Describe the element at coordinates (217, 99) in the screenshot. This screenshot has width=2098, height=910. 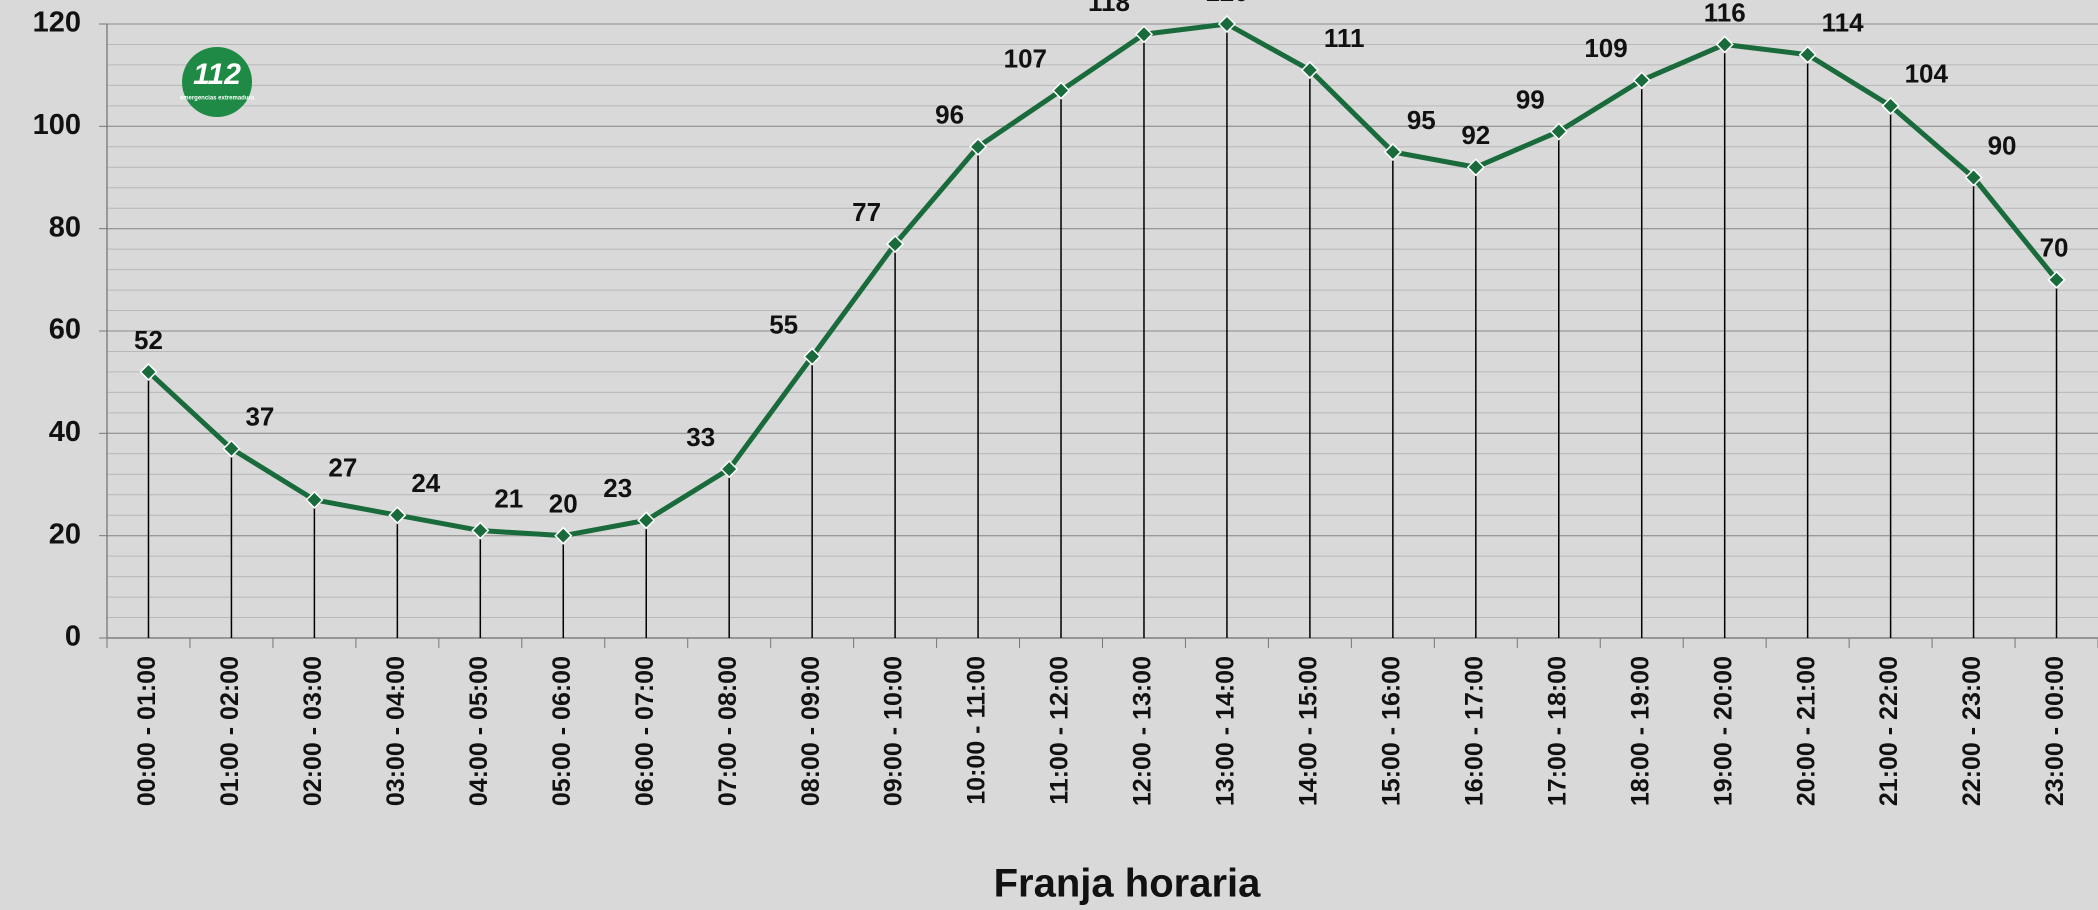
I see `logo-text: emergencias extremadura` at that location.